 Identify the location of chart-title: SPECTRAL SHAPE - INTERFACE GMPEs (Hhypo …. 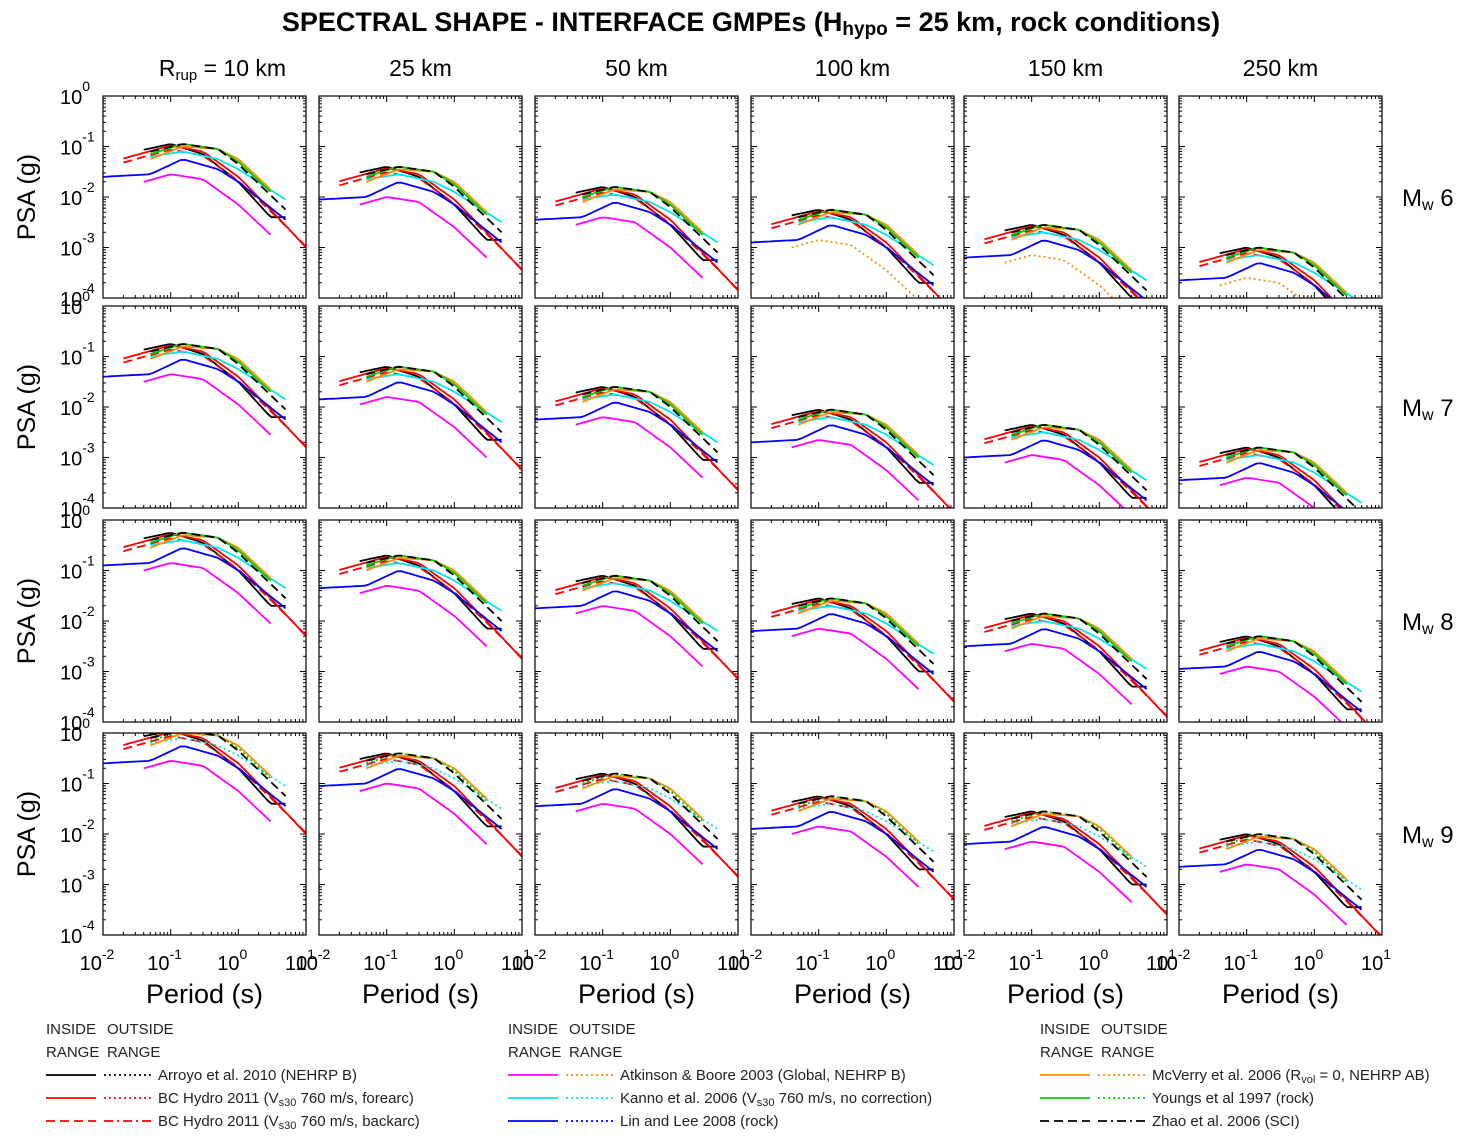
(751, 23).